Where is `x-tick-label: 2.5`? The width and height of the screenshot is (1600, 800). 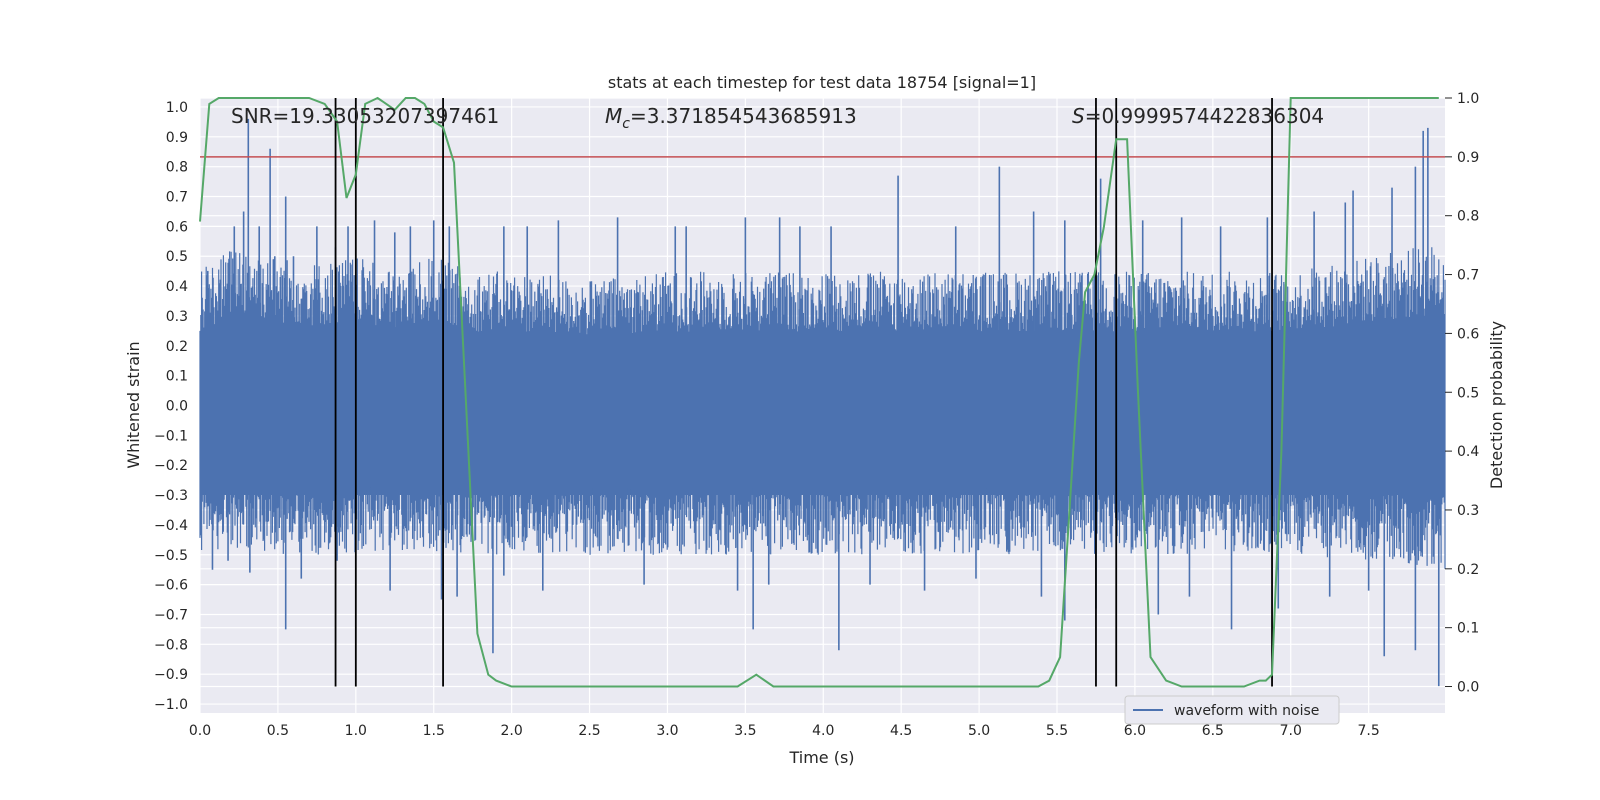
x-tick-label: 2.5 is located at coordinates (589, 731).